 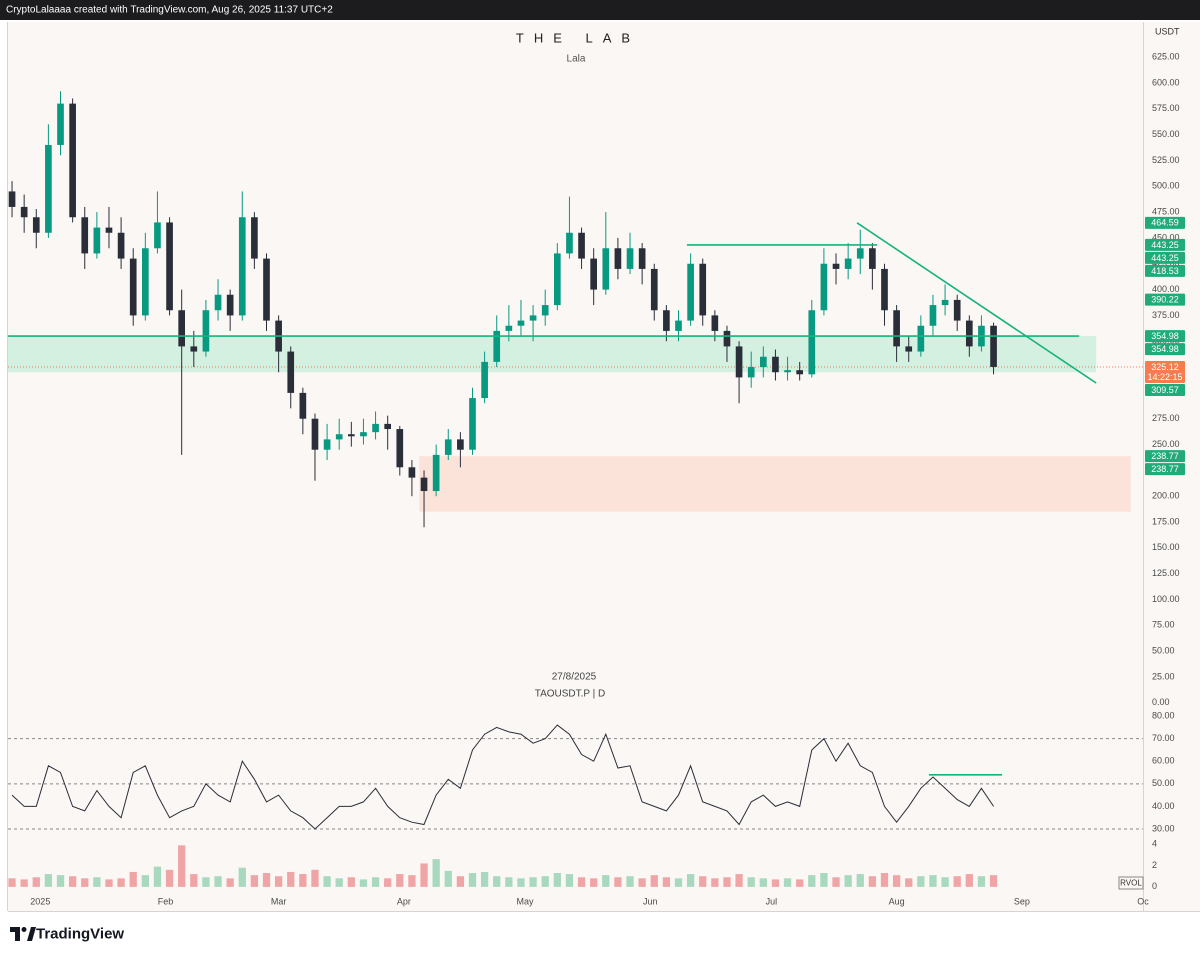 I want to click on drawn-line, so click(x=976, y=303).